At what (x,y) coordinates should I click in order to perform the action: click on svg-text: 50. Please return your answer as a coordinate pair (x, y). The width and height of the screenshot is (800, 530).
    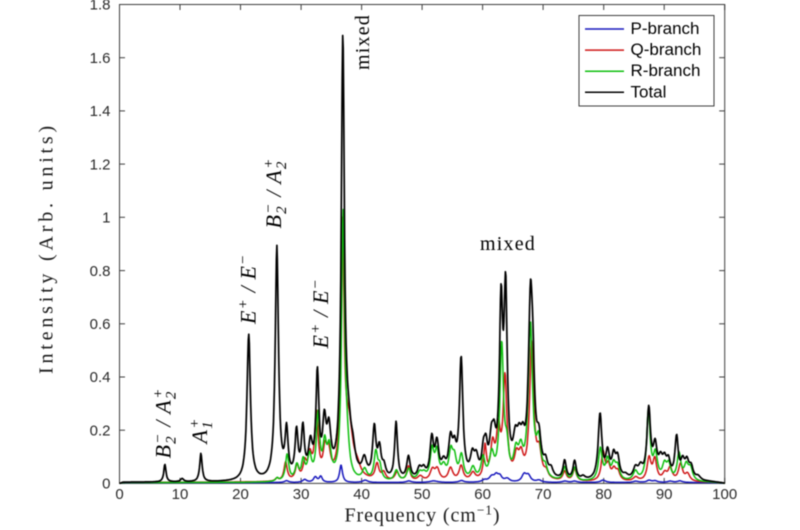
    Looking at the image, I should click on (422, 494).